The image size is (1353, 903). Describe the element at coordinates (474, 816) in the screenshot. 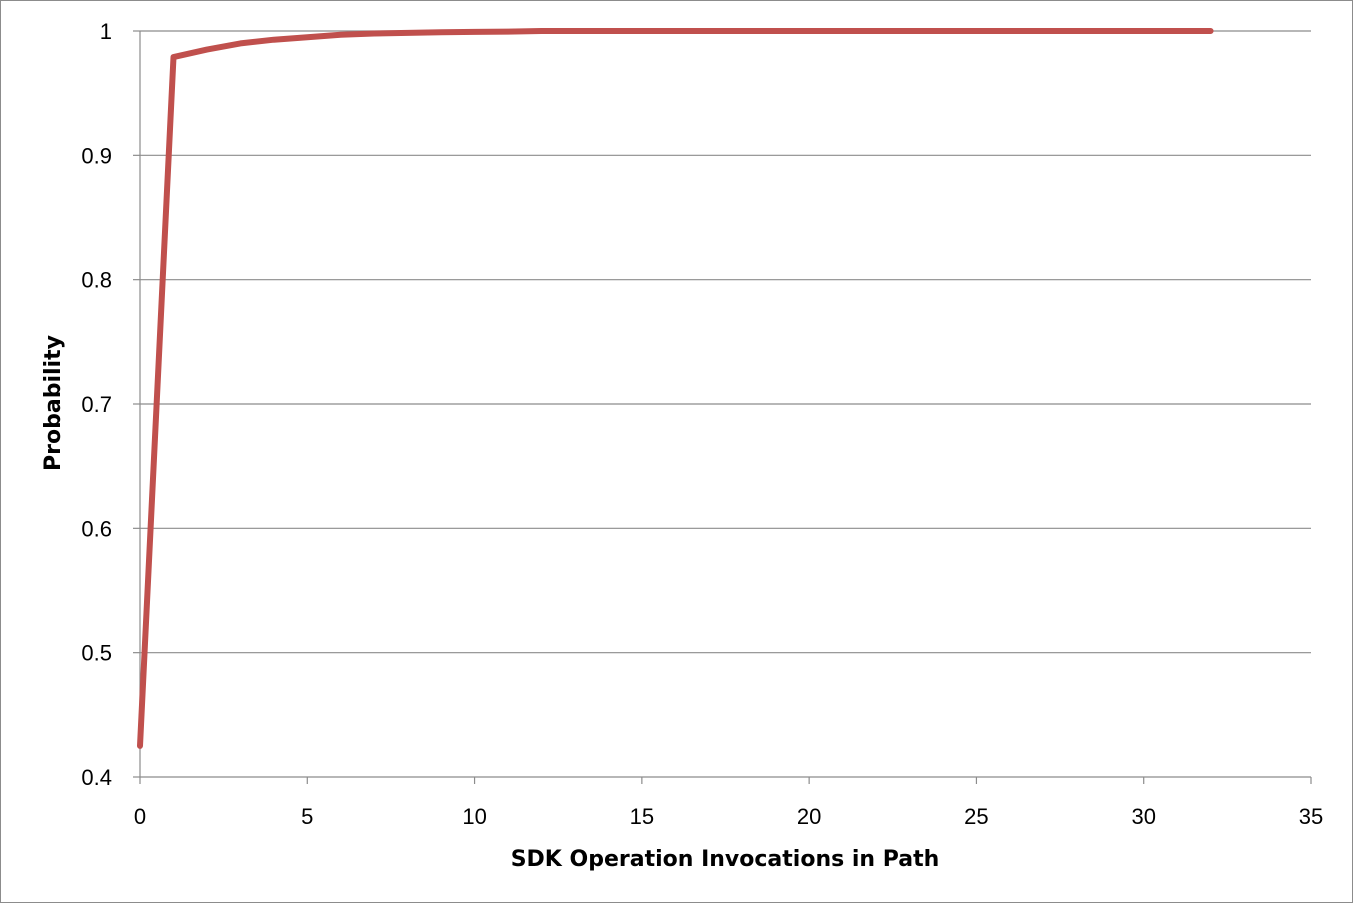

I see `x-tick-label: 10` at that location.